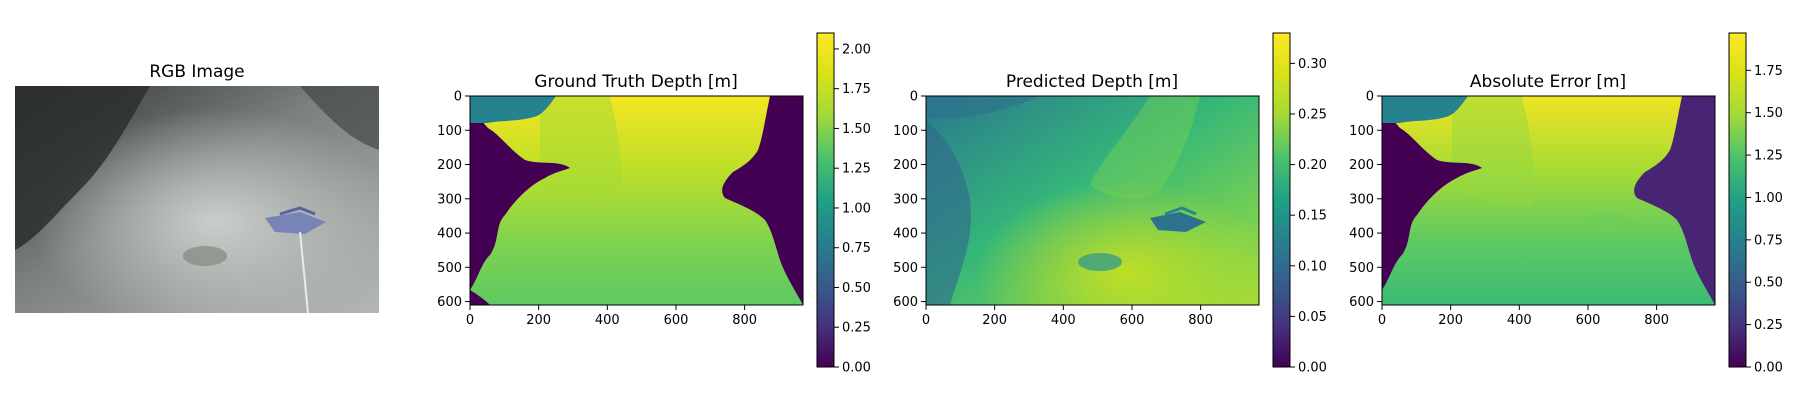 The image size is (1800, 400). What do you see at coordinates (449, 302) in the screenshot?
I see `gt-y-tick-label: 600` at bounding box center [449, 302].